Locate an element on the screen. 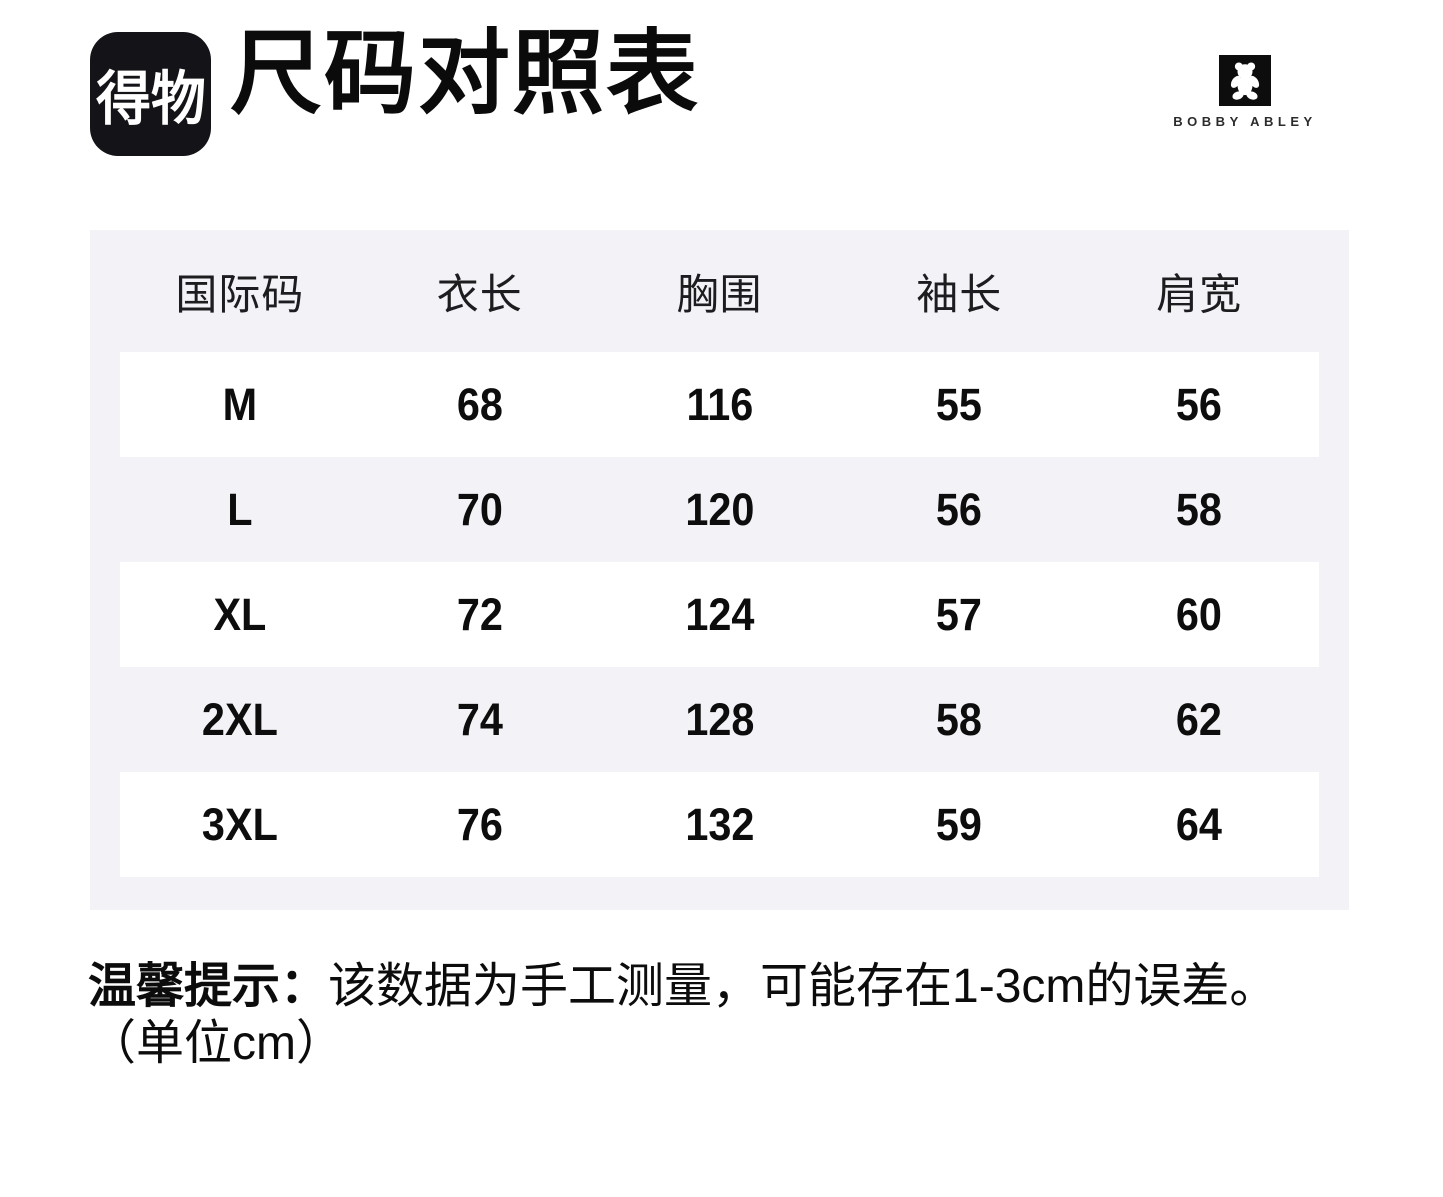 Image resolution: width=1443 pixels, height=1197 pixels. column-header-chest: 胸围 is located at coordinates (719, 294).